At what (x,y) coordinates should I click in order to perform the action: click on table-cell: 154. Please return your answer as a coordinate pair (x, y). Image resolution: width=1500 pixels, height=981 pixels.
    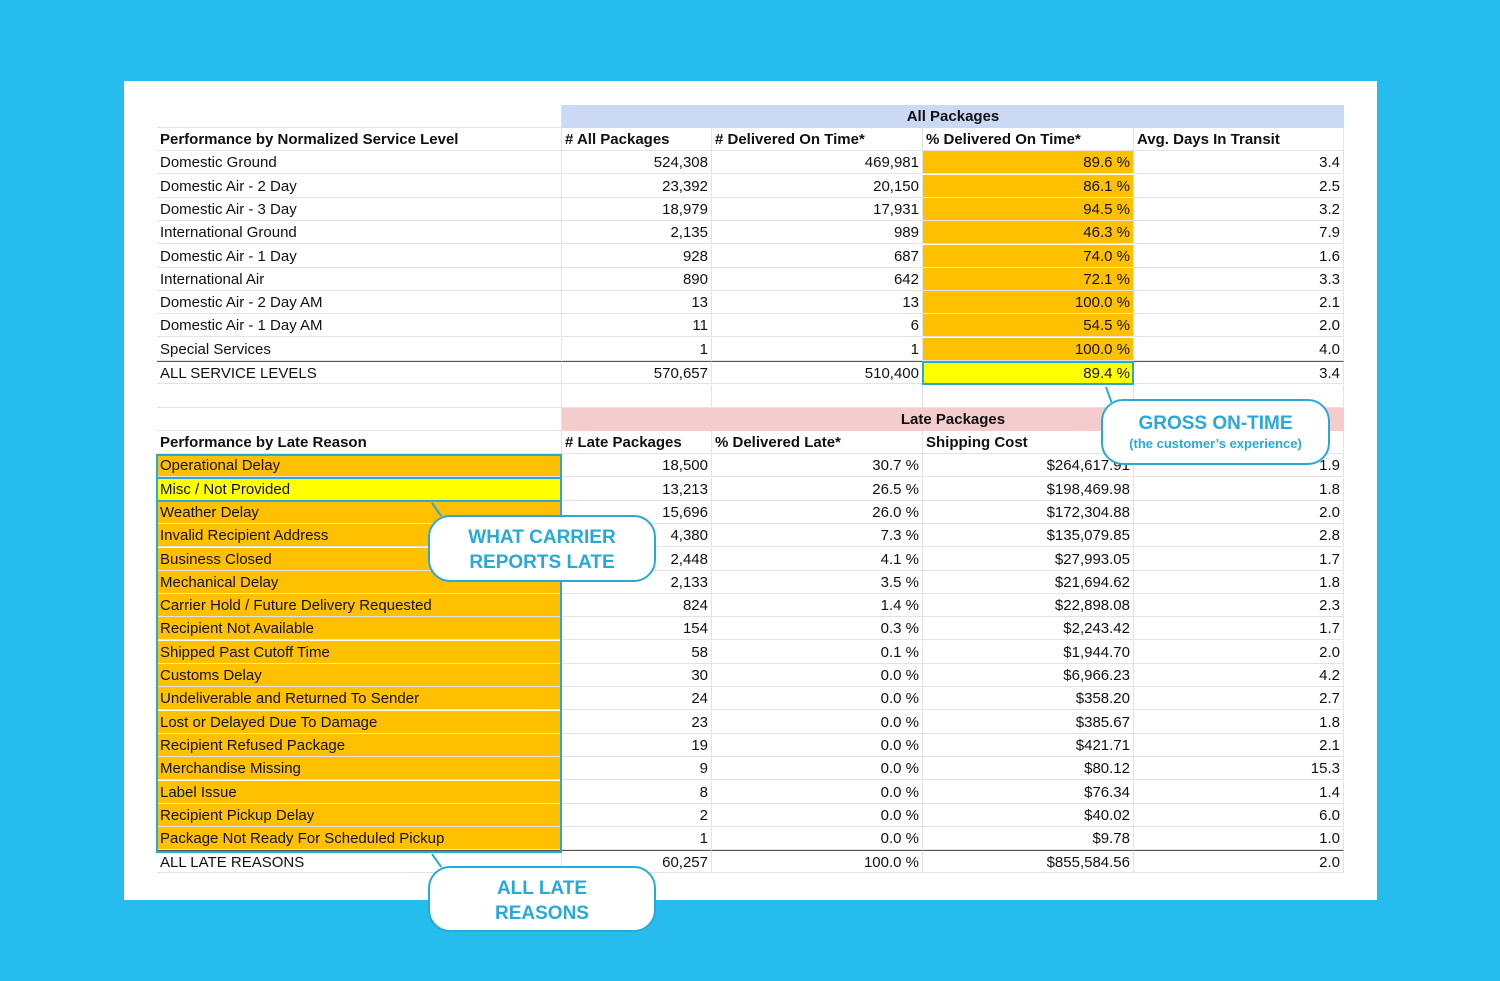
    Looking at the image, I should click on (637, 628).